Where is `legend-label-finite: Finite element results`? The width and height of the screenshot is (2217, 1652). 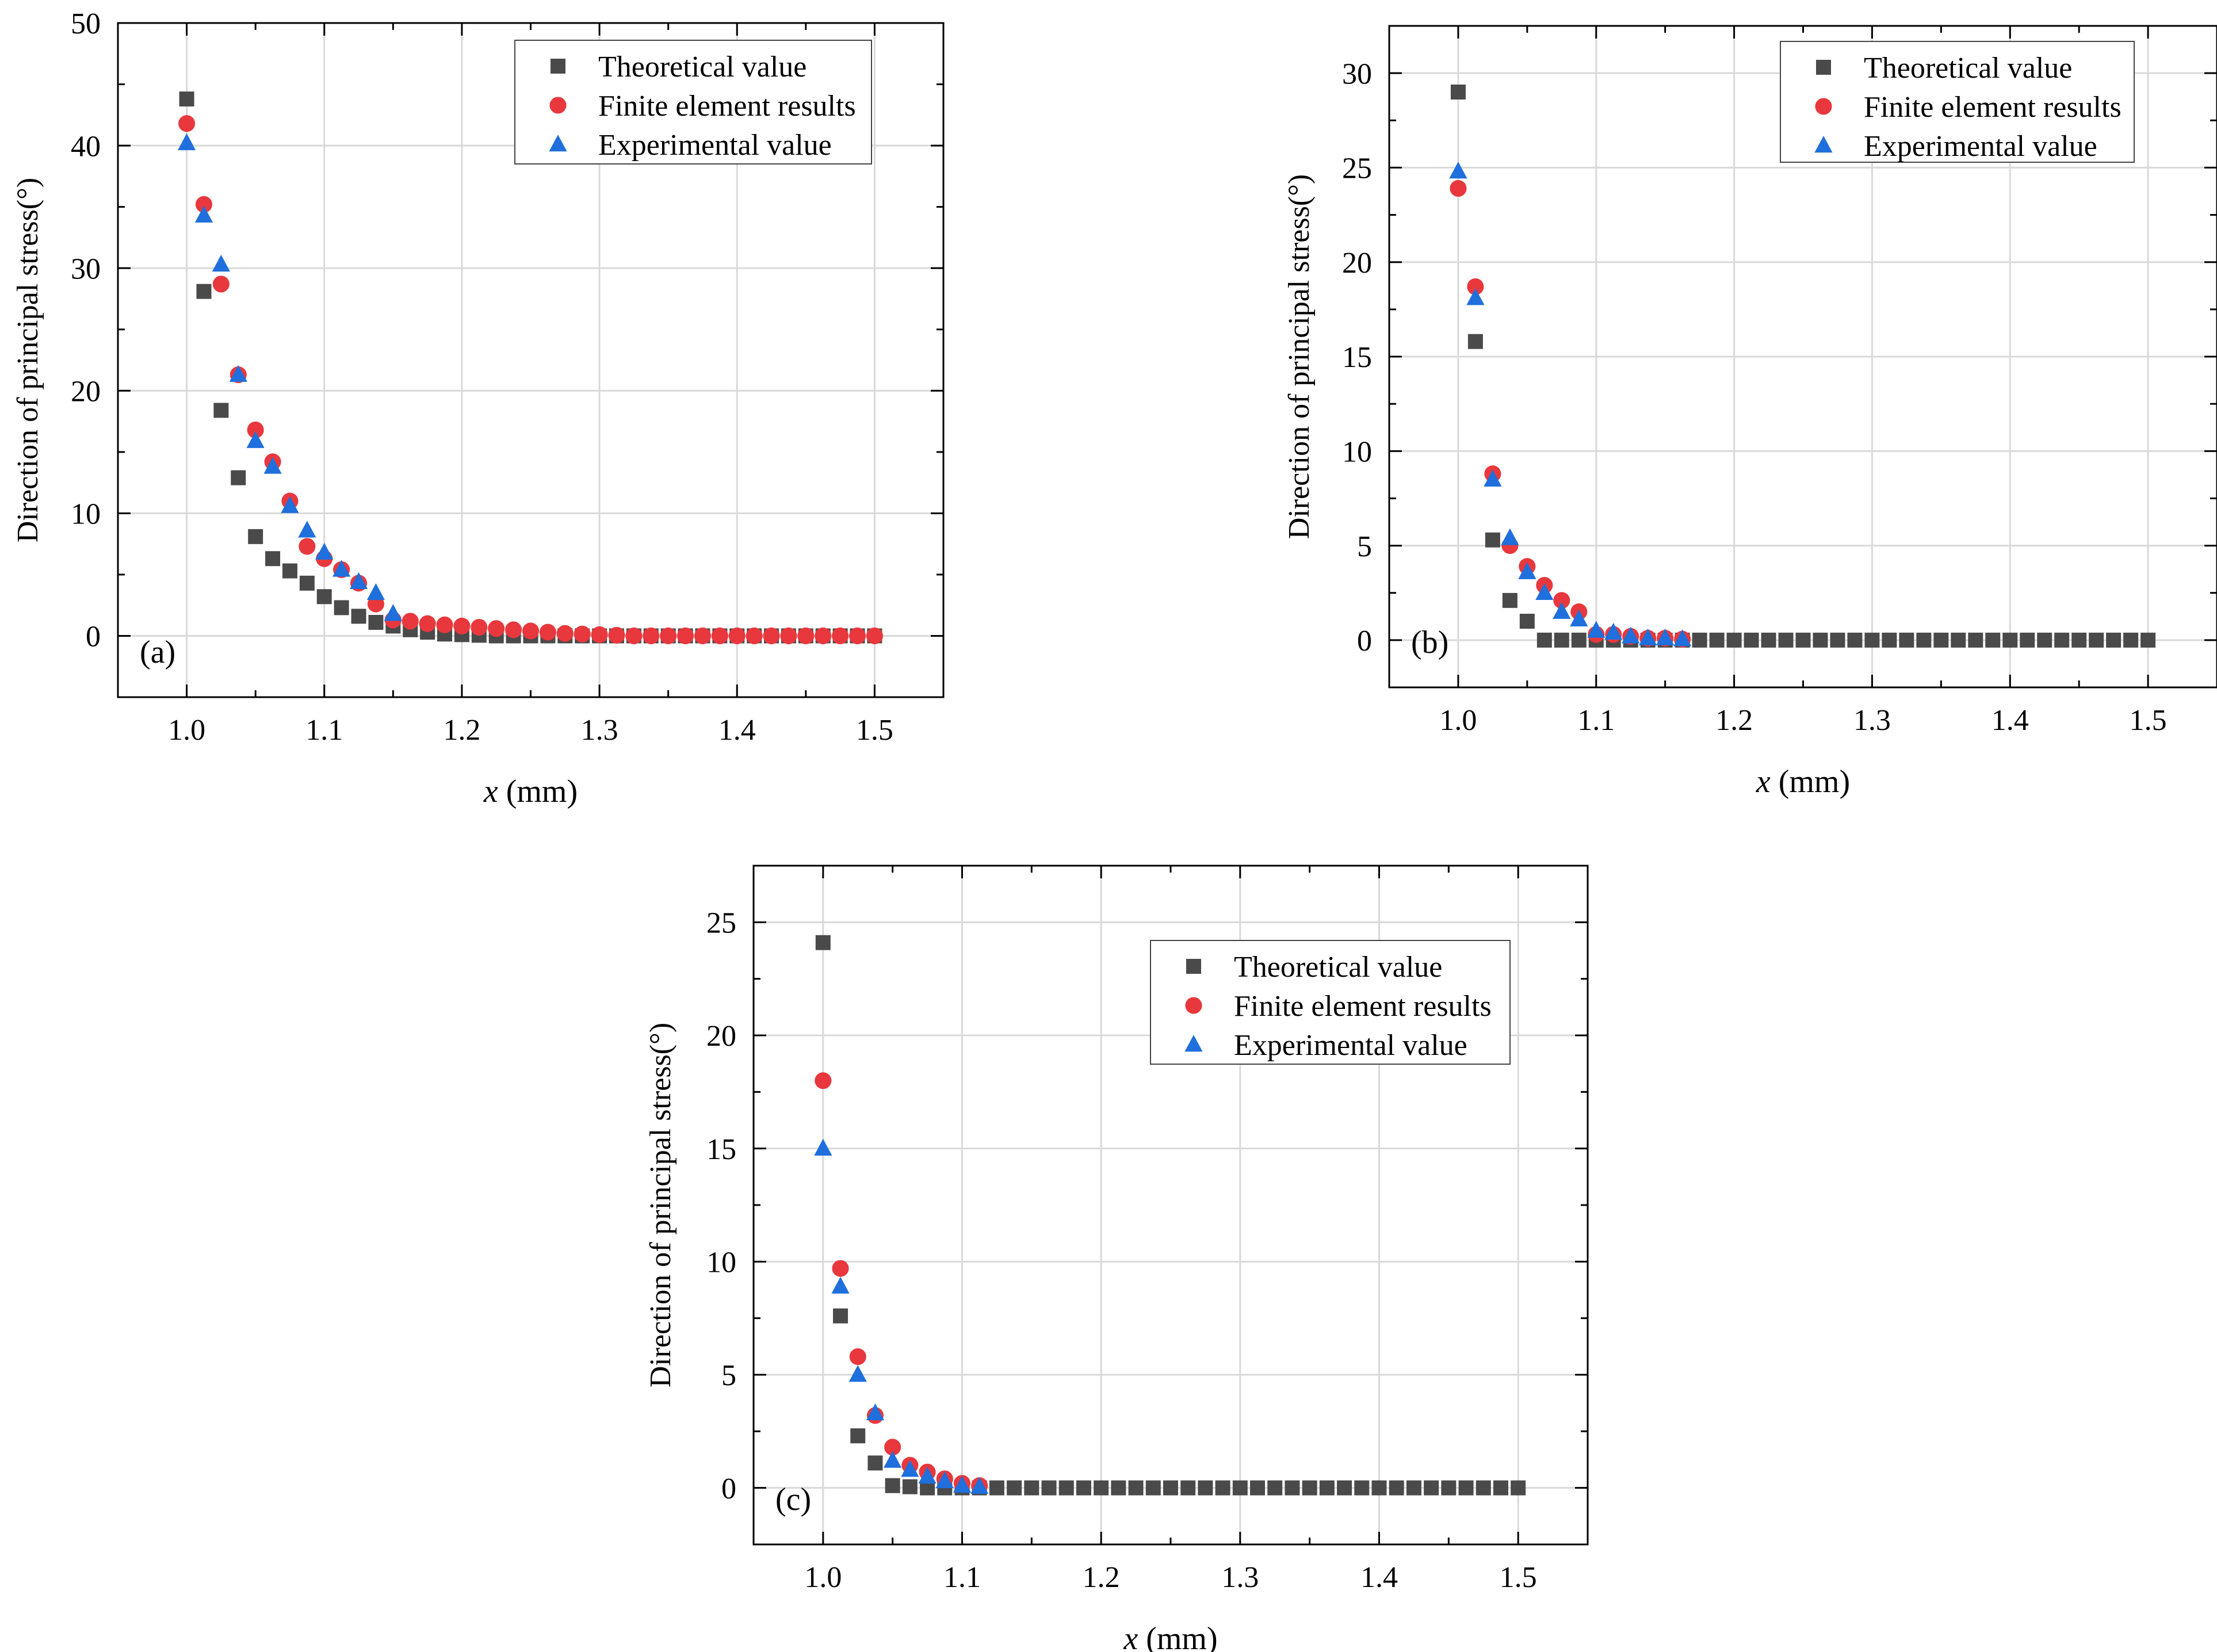
legend-label-finite: Finite element results is located at coordinates (1993, 107).